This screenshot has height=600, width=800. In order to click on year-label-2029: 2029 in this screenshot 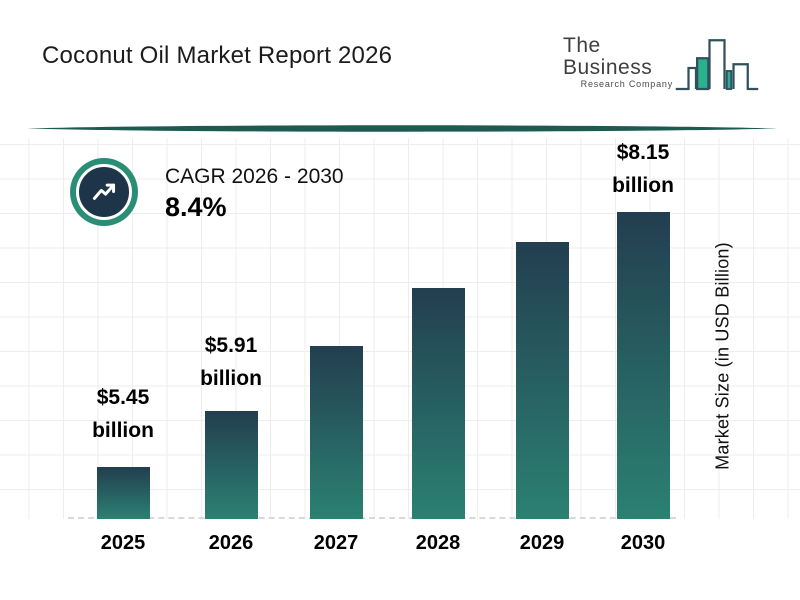, I will do `click(542, 543)`.